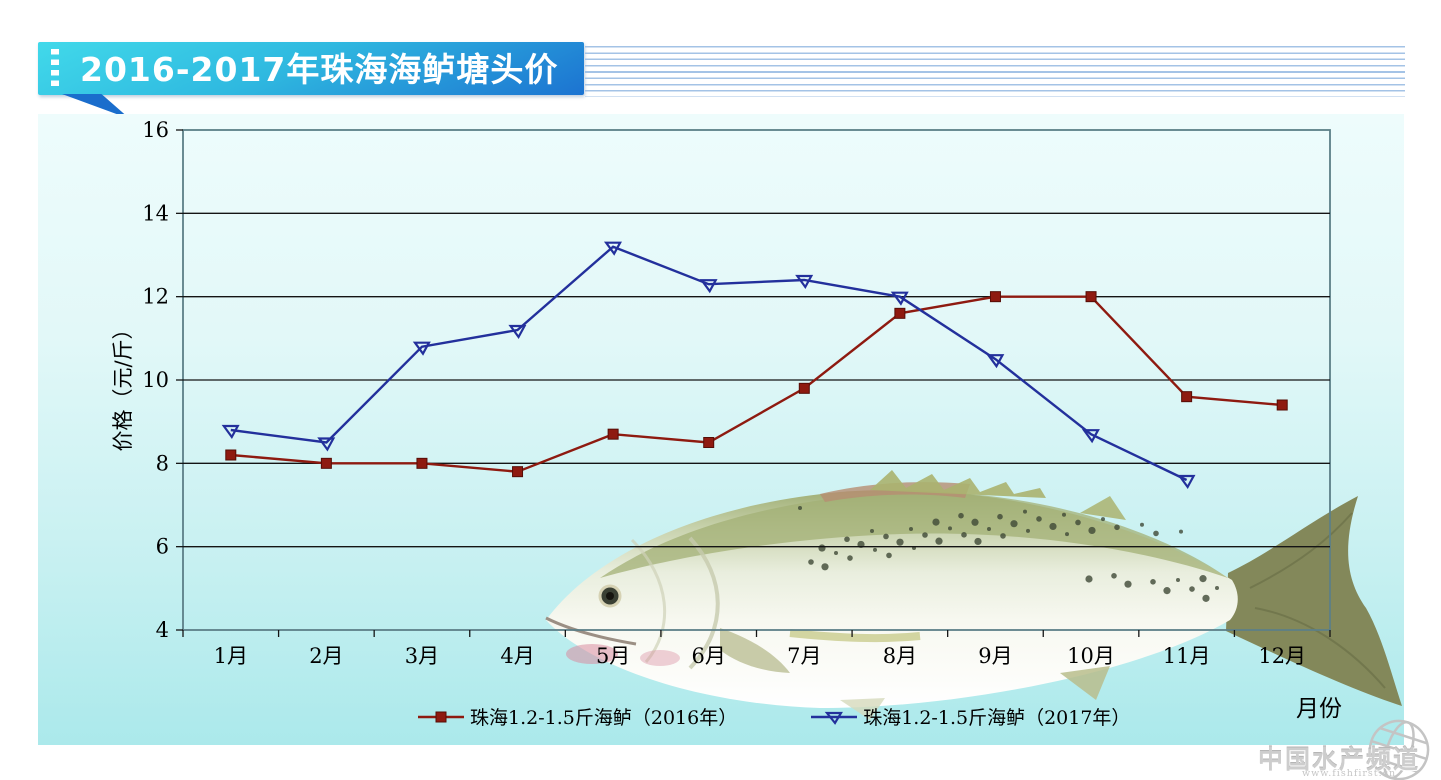  Describe the element at coordinates (441, 716) in the screenshot. I see `legend-marker-2016-icon` at that location.